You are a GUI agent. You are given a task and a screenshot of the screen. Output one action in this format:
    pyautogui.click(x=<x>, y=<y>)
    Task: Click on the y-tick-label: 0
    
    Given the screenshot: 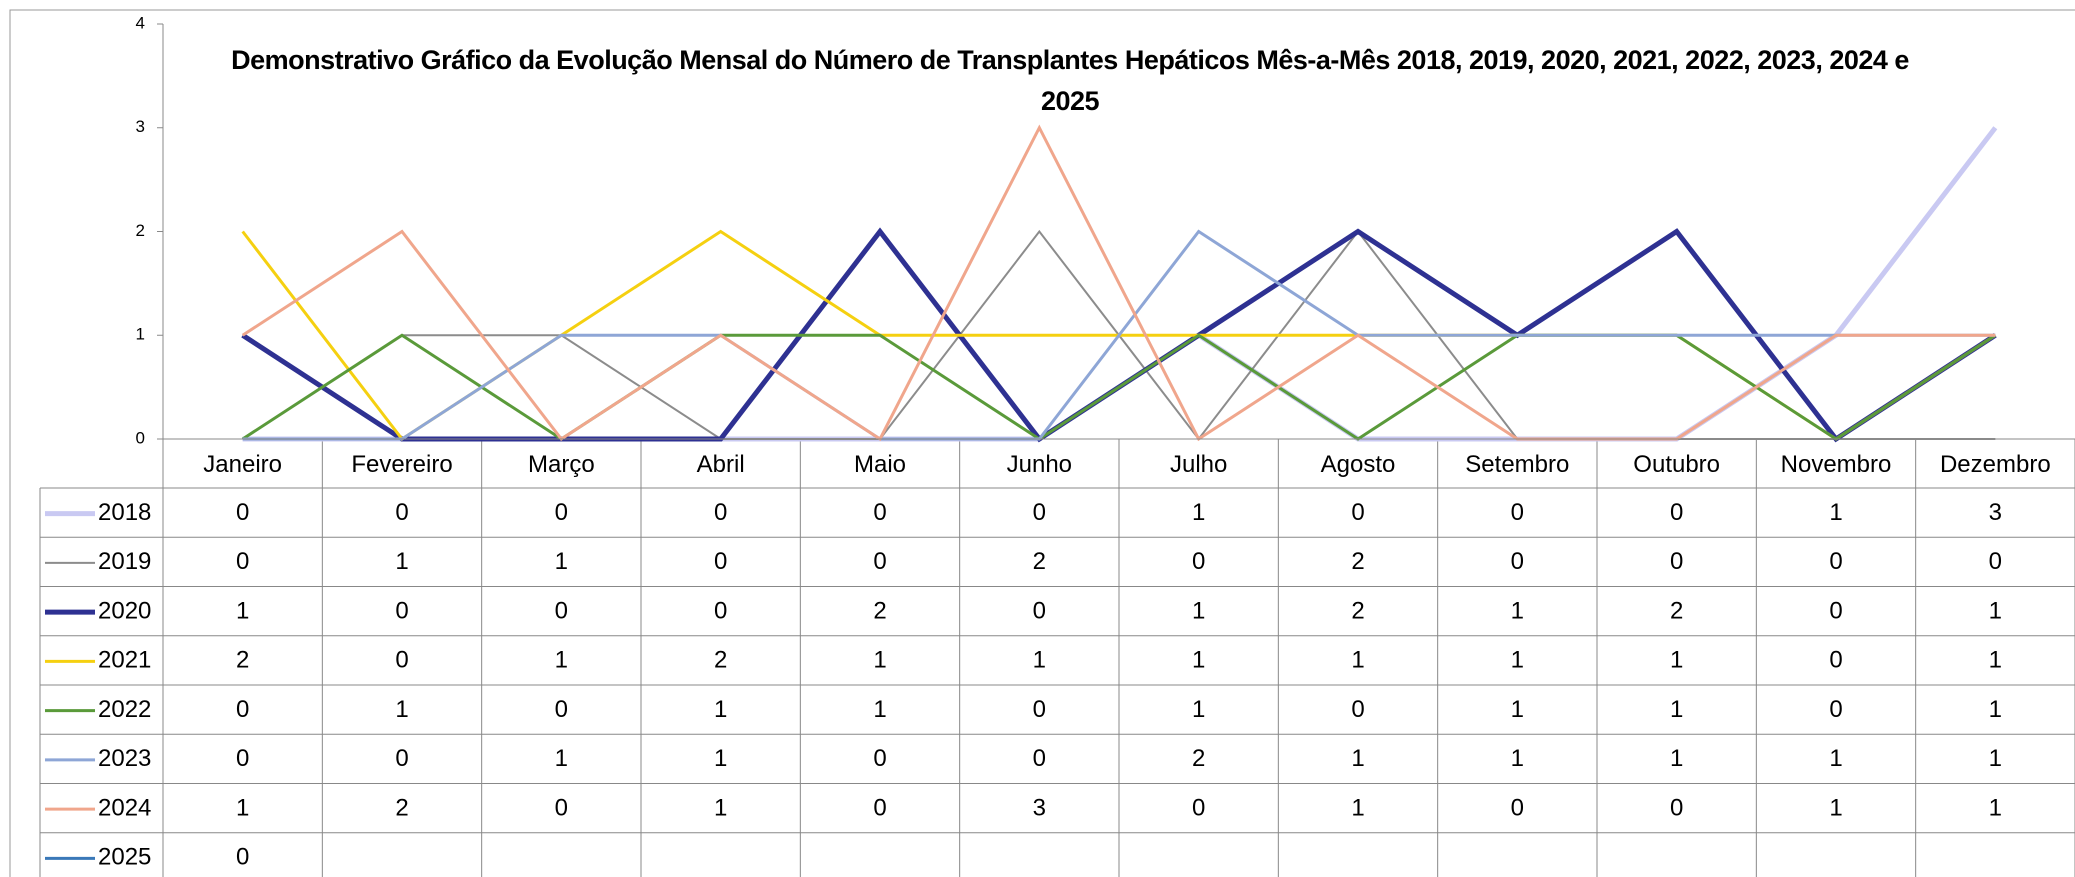 What is the action you would take?
    pyautogui.click(x=140, y=437)
    